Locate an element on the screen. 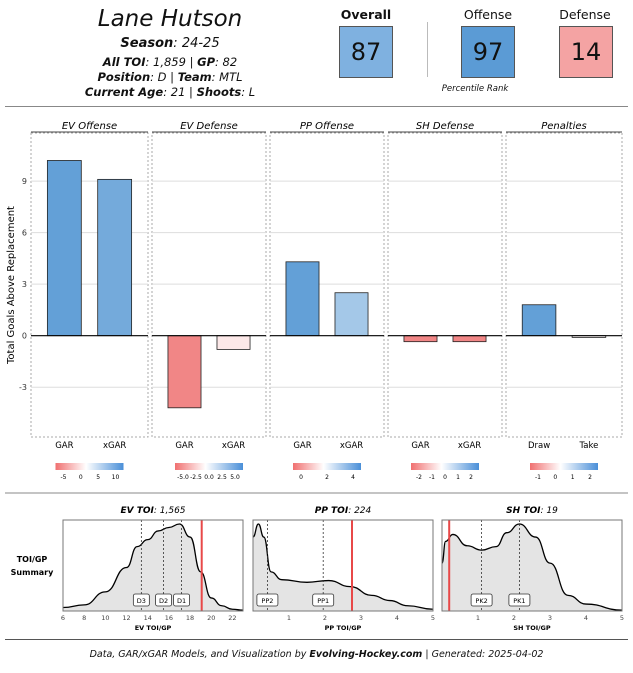 This screenshot has height=673, width=633. x-tick-label: 8 is located at coordinates (84, 618).